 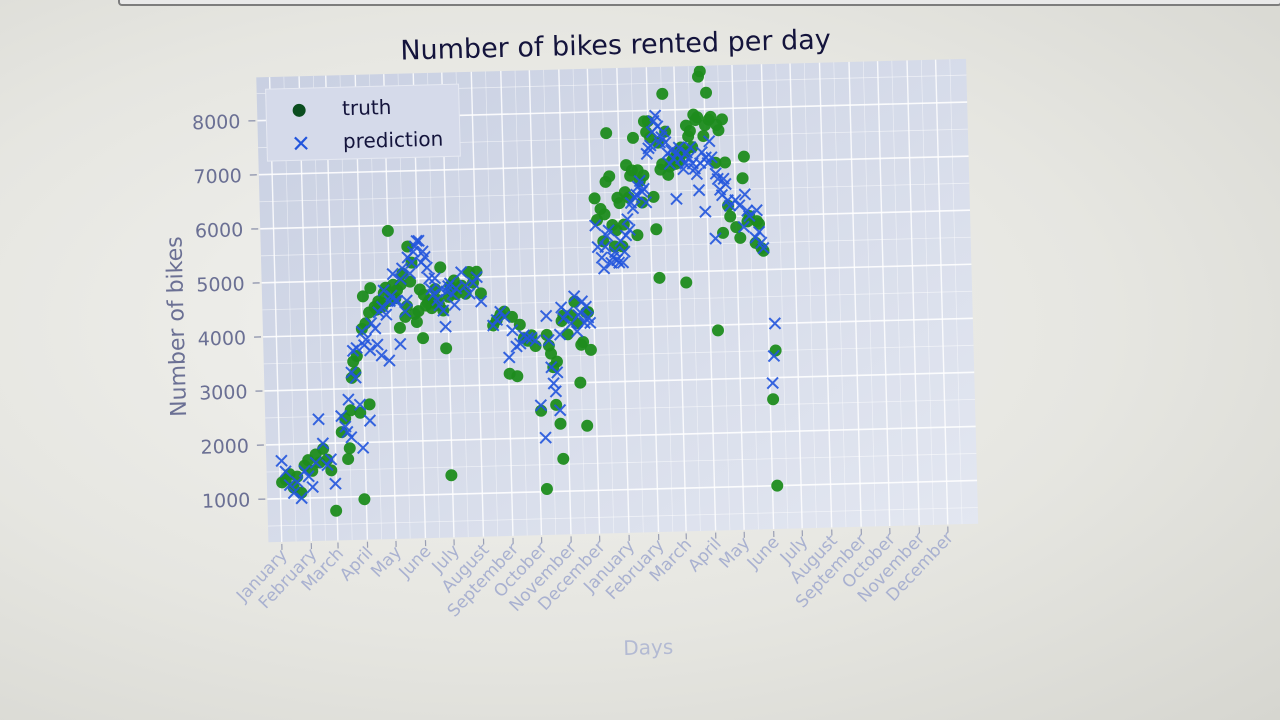 What do you see at coordinates (393, 140) in the screenshot?
I see `legend-prediction-label: prediction` at bounding box center [393, 140].